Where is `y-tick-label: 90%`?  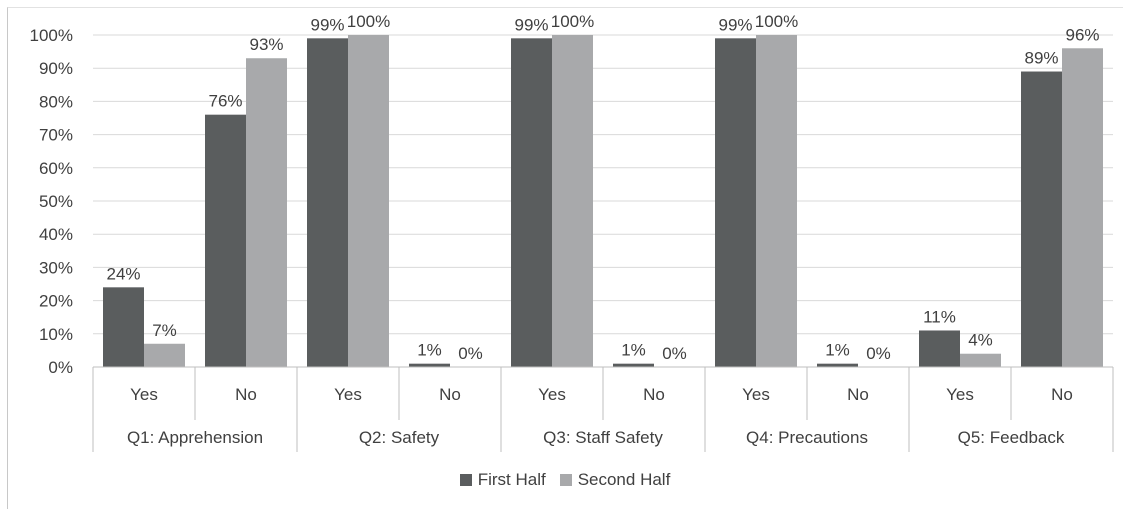 y-tick-label: 90% is located at coordinates (56, 68).